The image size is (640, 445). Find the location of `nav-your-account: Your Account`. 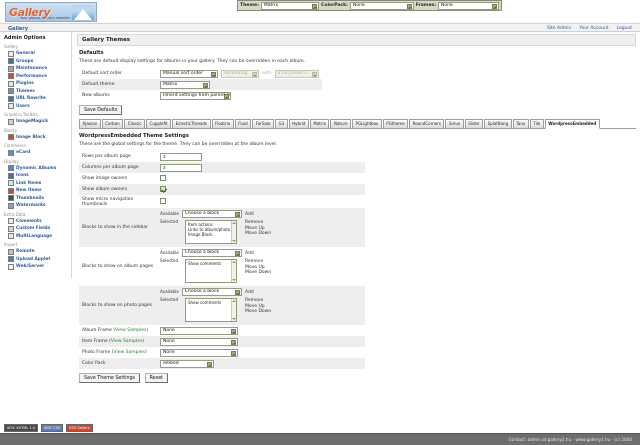

nav-your-account: Your Account is located at coordinates (594, 28).